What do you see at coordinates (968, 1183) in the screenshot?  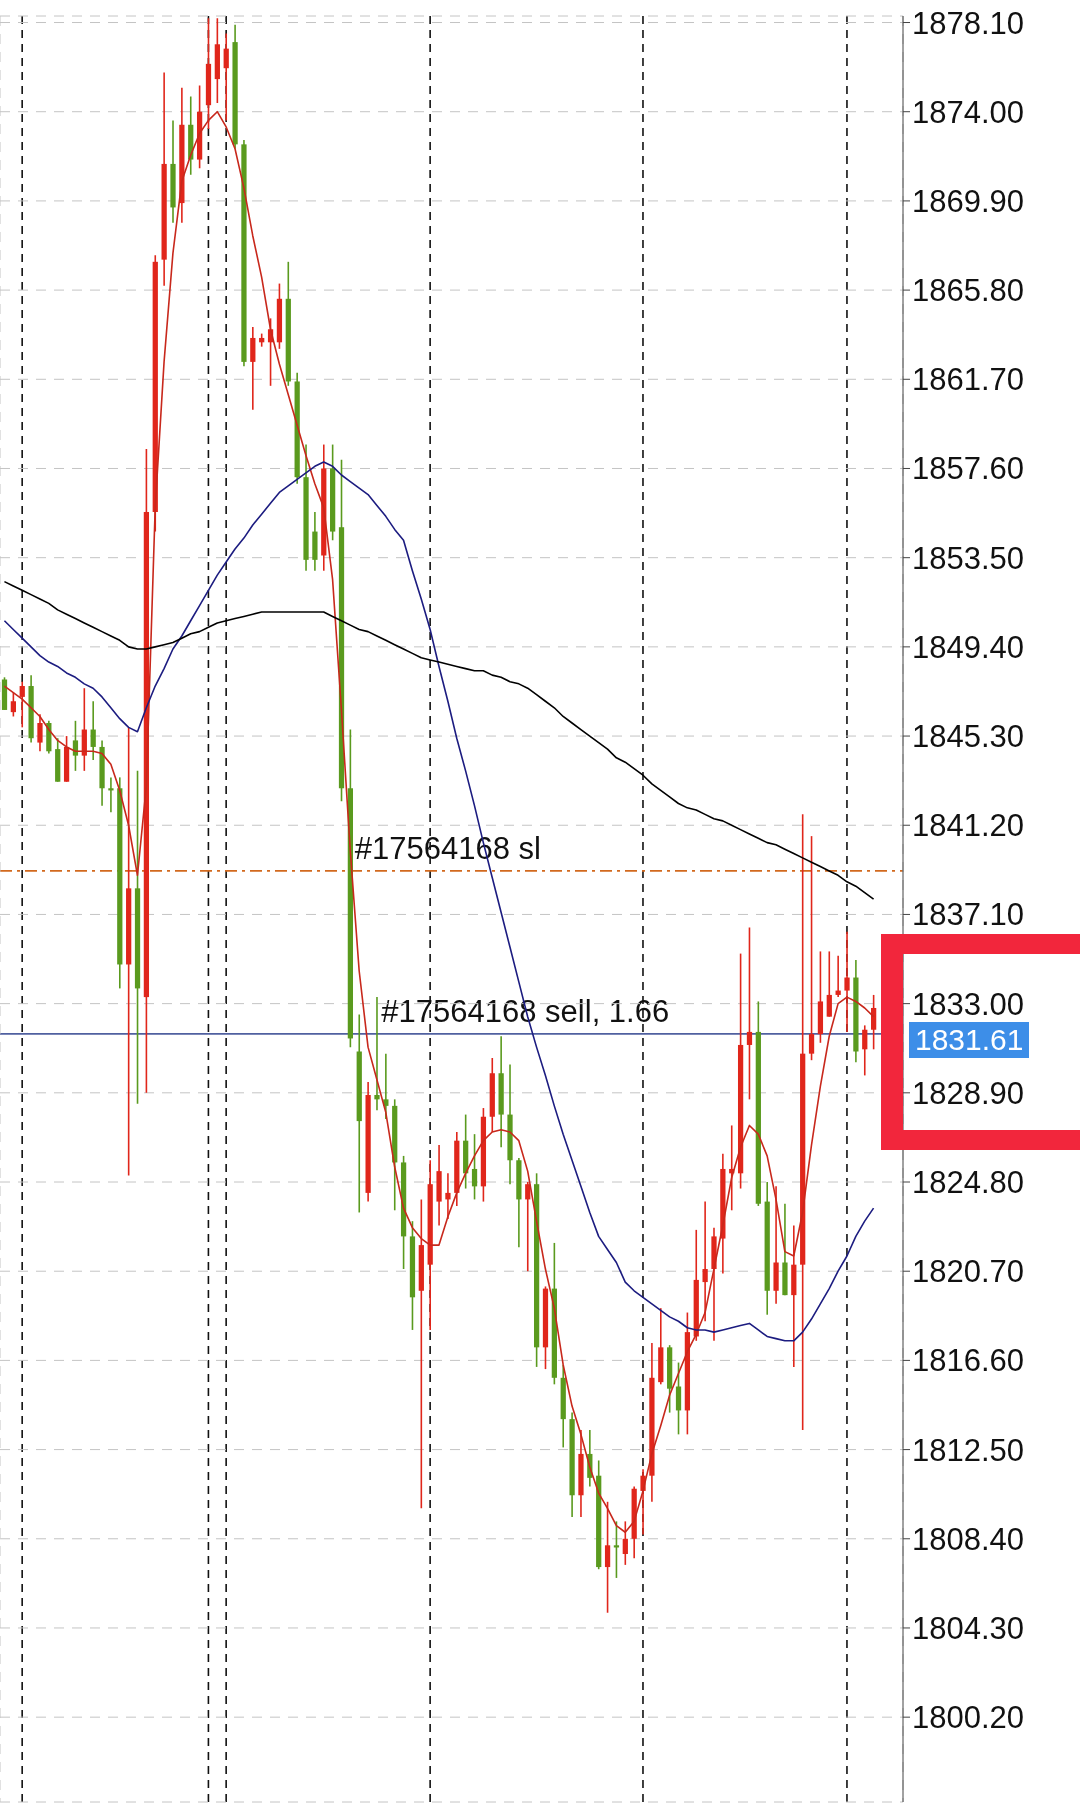 I see `y-tick-label: 1824.80` at bounding box center [968, 1183].